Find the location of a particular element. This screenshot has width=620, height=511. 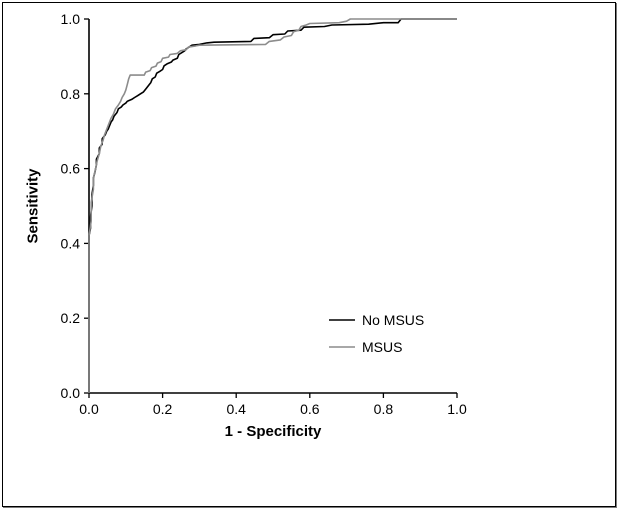

y-tick-label: 0.0 is located at coordinates (71, 393).